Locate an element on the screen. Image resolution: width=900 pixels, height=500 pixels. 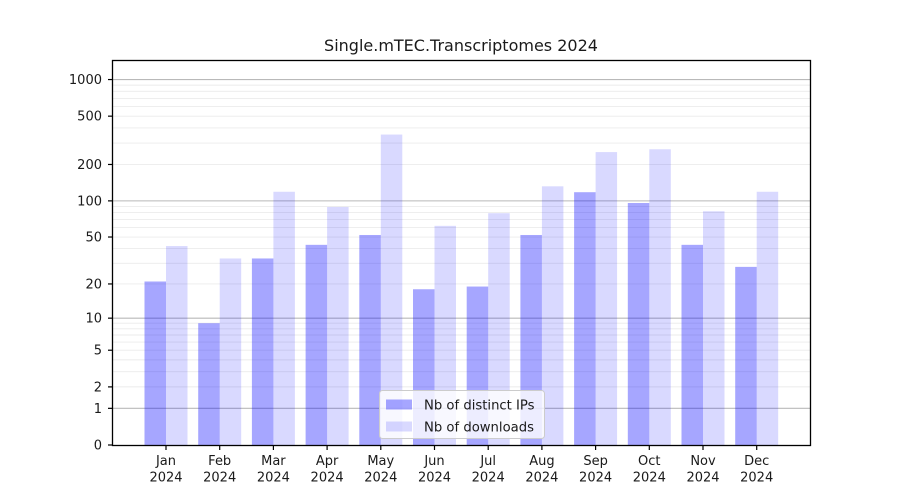
bar-nb-of-downloads-aug is located at coordinates (552, 316).